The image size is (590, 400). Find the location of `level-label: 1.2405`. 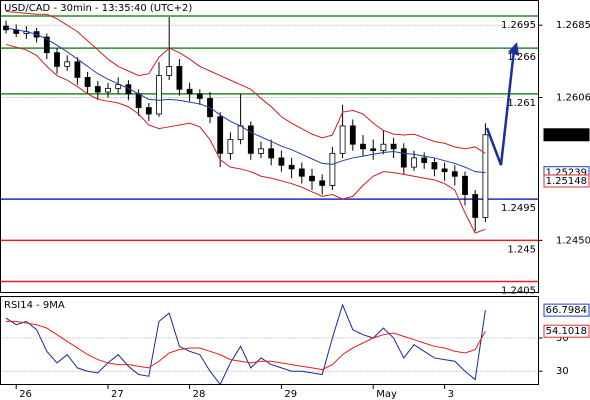

level-label: 1.2405 is located at coordinates (518, 291).